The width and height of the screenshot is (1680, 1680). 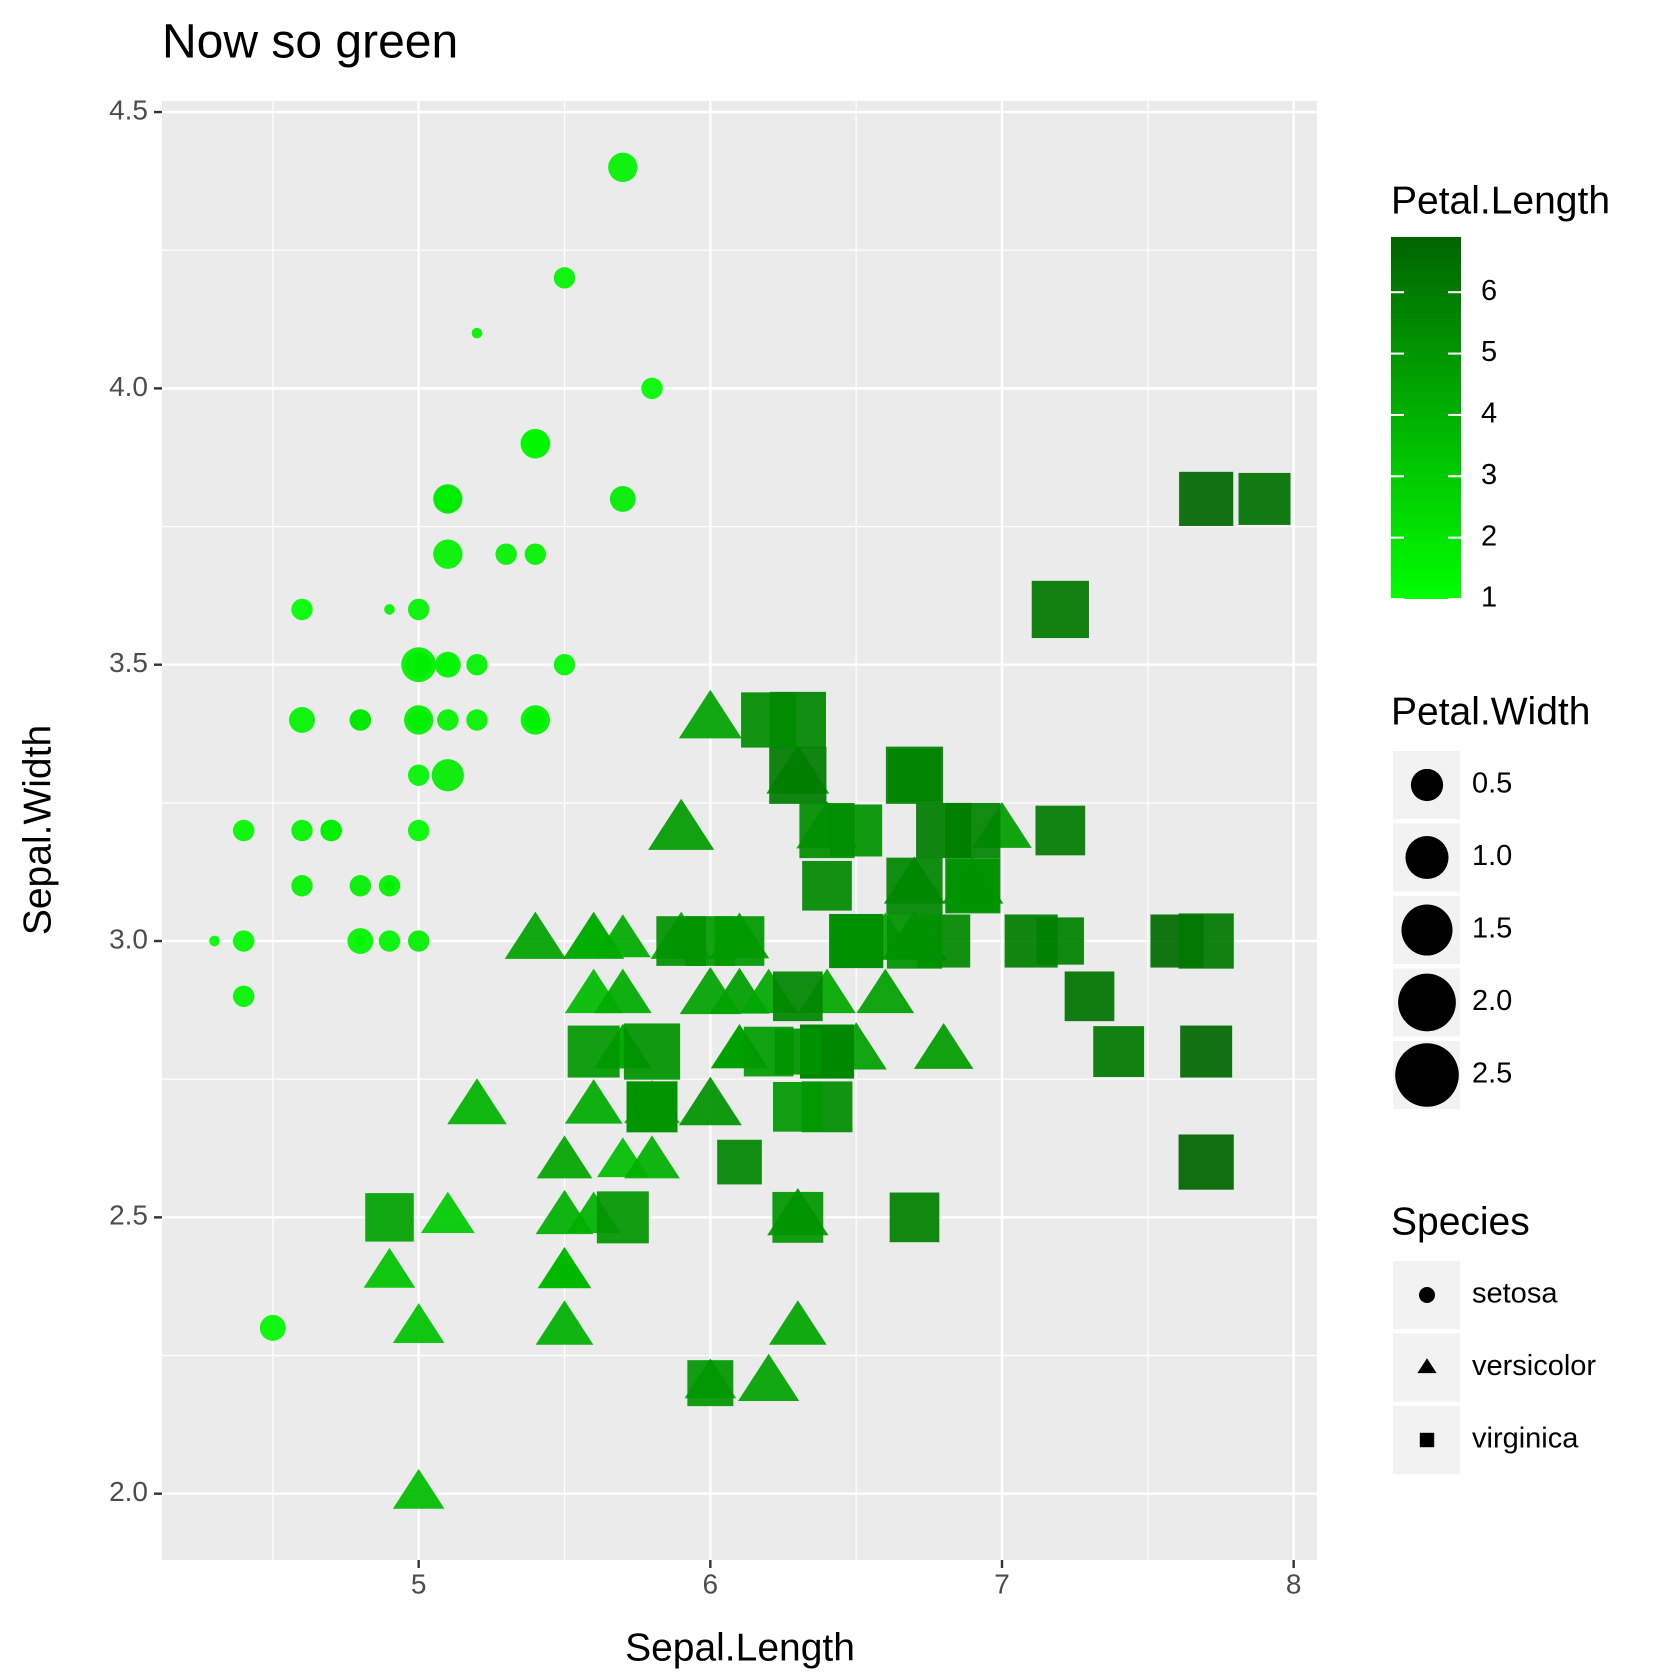 I want to click on size-legend-title: Petal.Width, so click(x=1490, y=711).